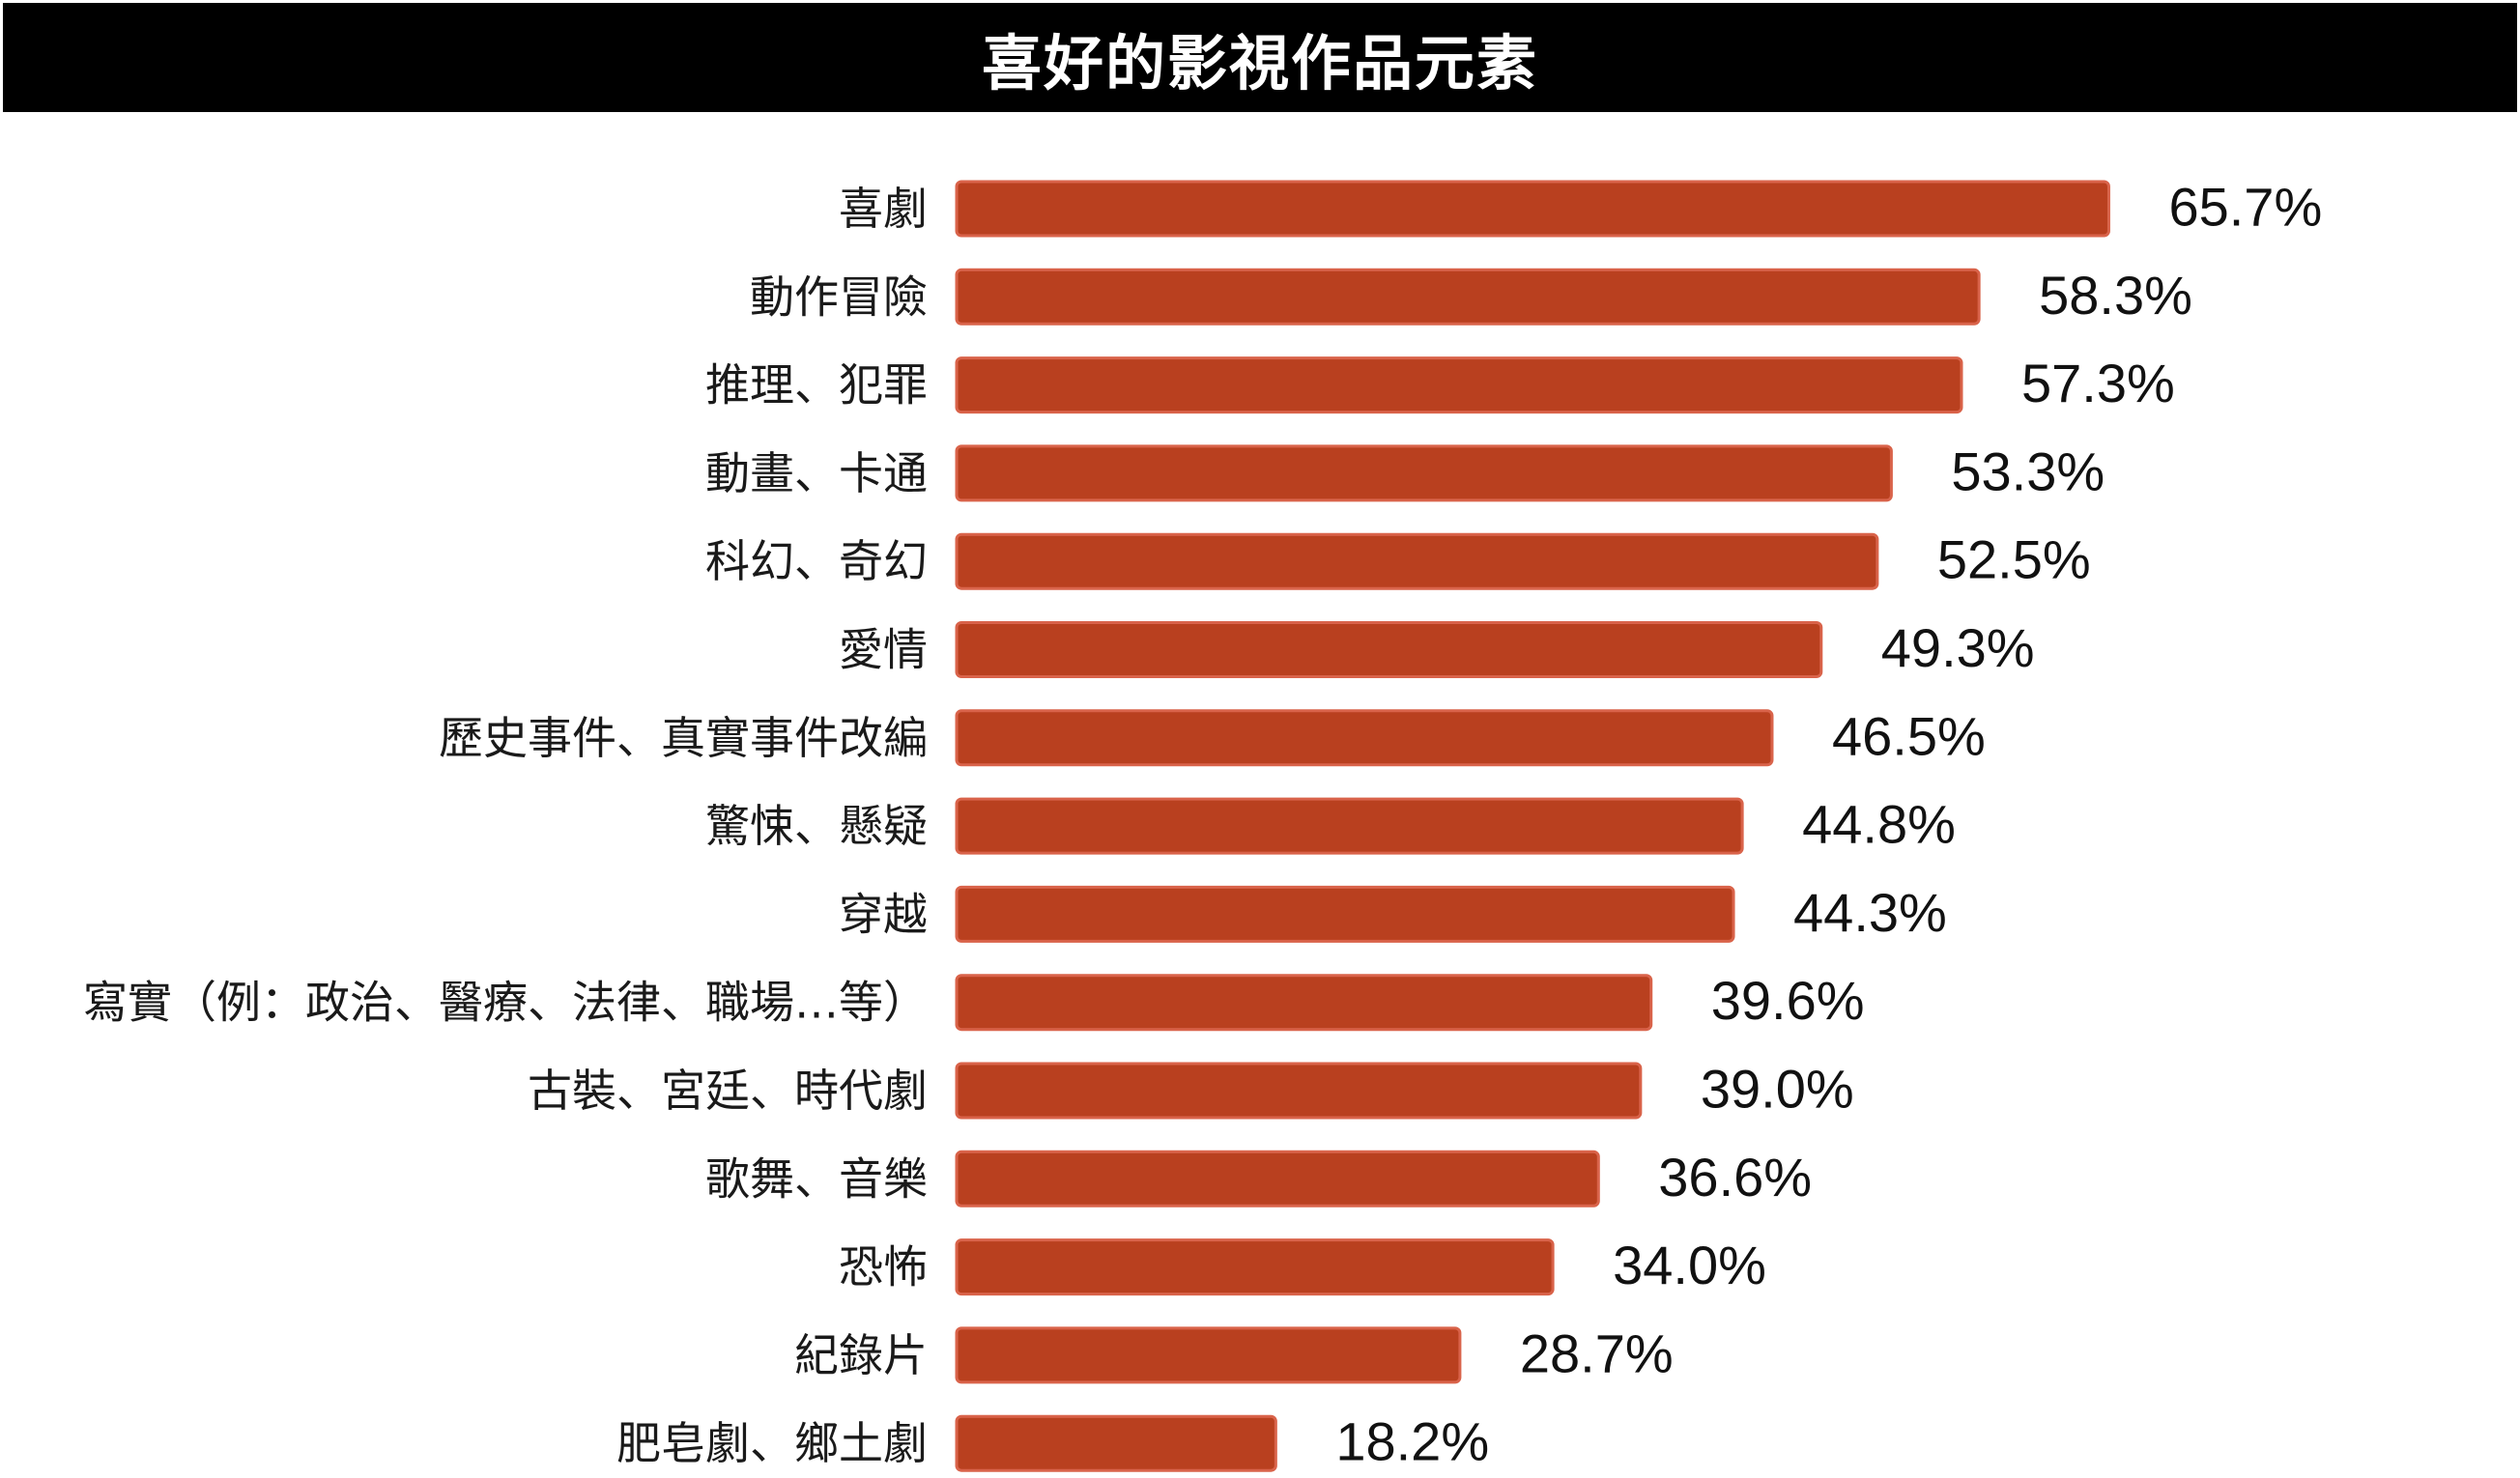  What do you see at coordinates (1879, 824) in the screenshot?
I see `value-label-7: 44.8%` at bounding box center [1879, 824].